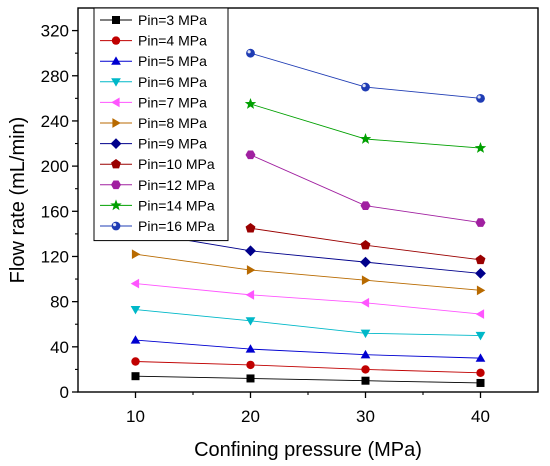 The height and width of the screenshot is (466, 550). Describe the element at coordinates (59, 302) in the screenshot. I see `y-tick-label: 80` at that location.